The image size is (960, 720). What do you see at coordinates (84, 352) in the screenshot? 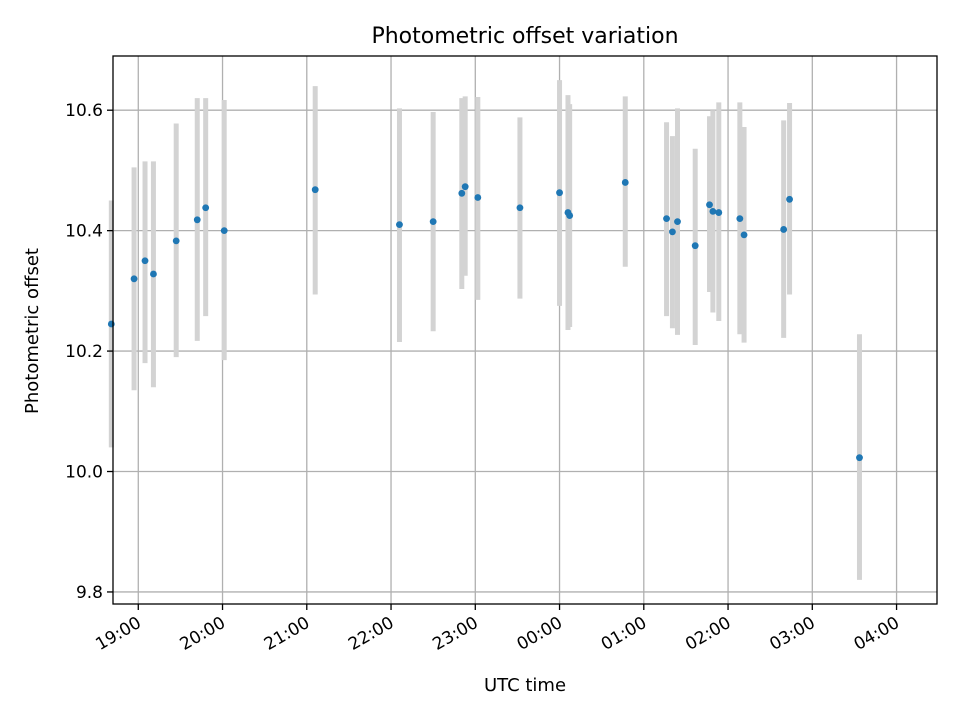
I see `y-tick-label: 10.2` at bounding box center [84, 352].